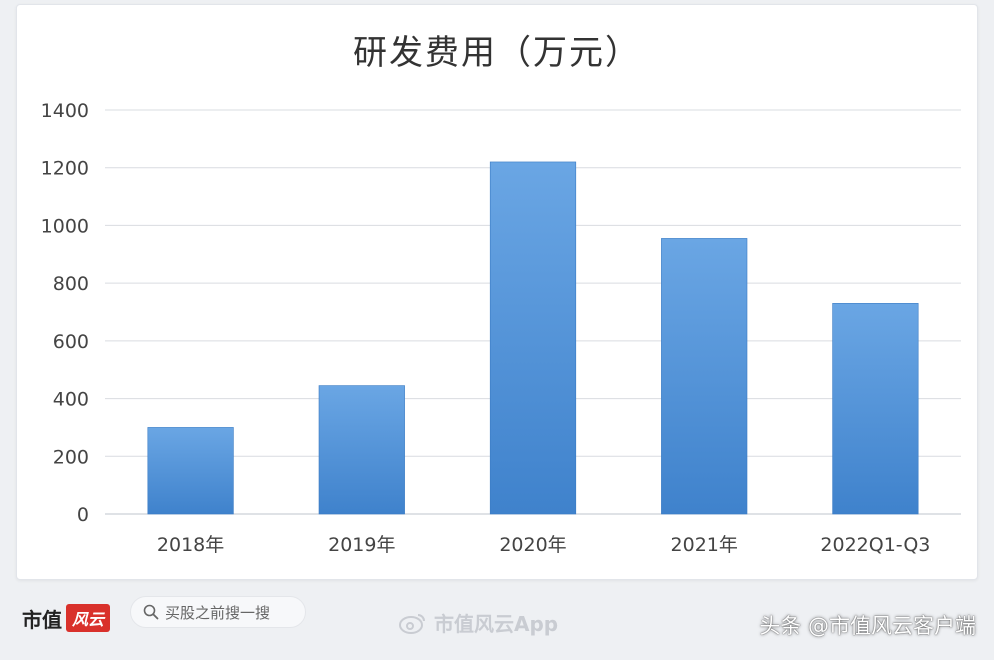  Describe the element at coordinates (65, 111) in the screenshot. I see `y-tick-label: 1400` at that location.